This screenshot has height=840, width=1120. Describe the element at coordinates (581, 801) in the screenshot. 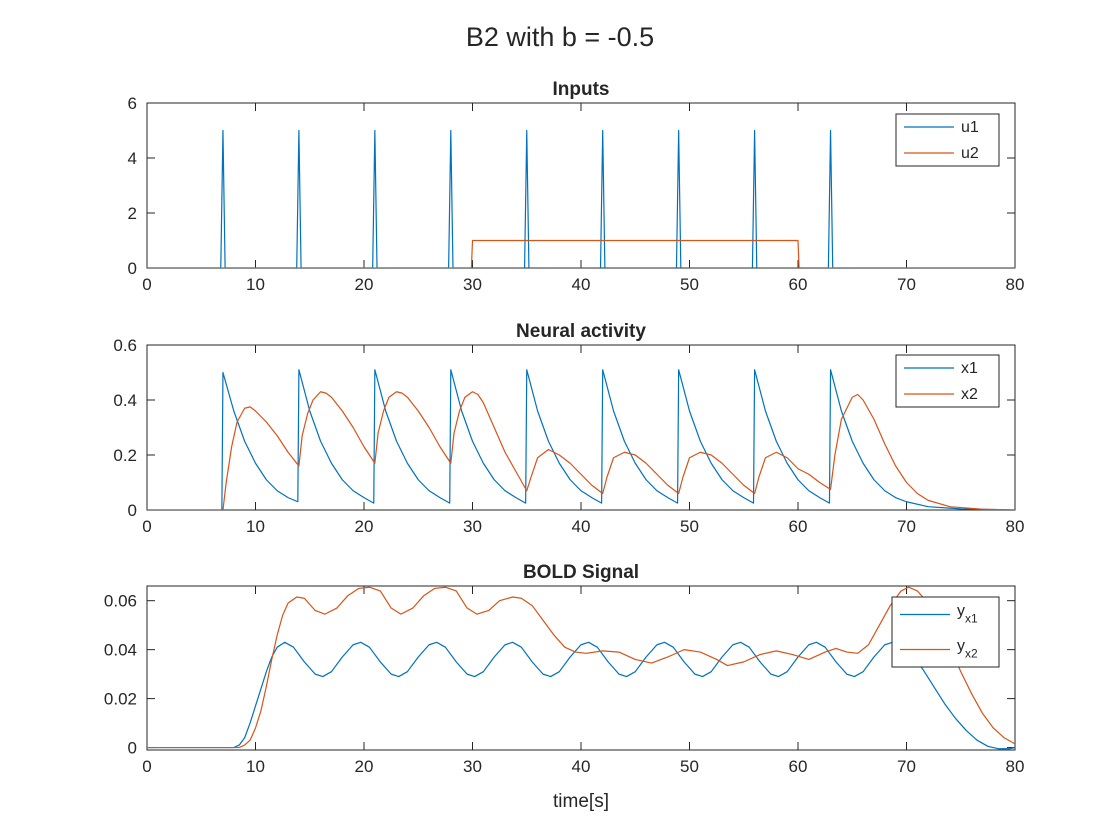

I see `x-axis-label: time[s]` at that location.